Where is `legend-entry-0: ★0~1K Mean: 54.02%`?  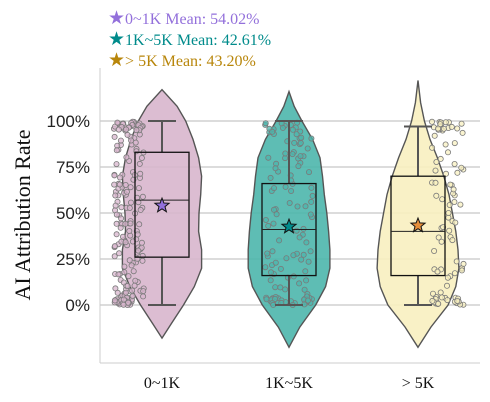 legend-entry-0: ★0~1K Mean: 54.02% is located at coordinates (183, 18).